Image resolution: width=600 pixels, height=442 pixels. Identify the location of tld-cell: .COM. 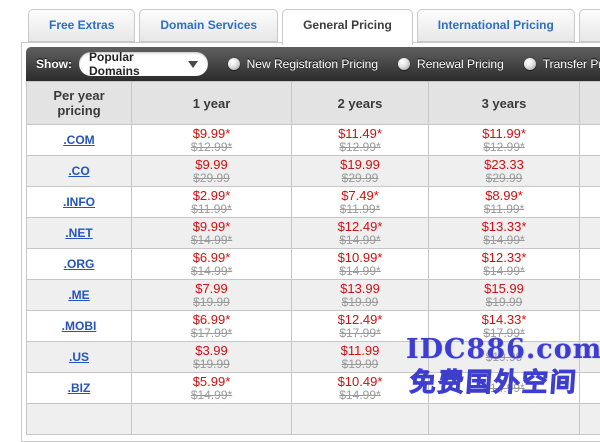
(79, 140).